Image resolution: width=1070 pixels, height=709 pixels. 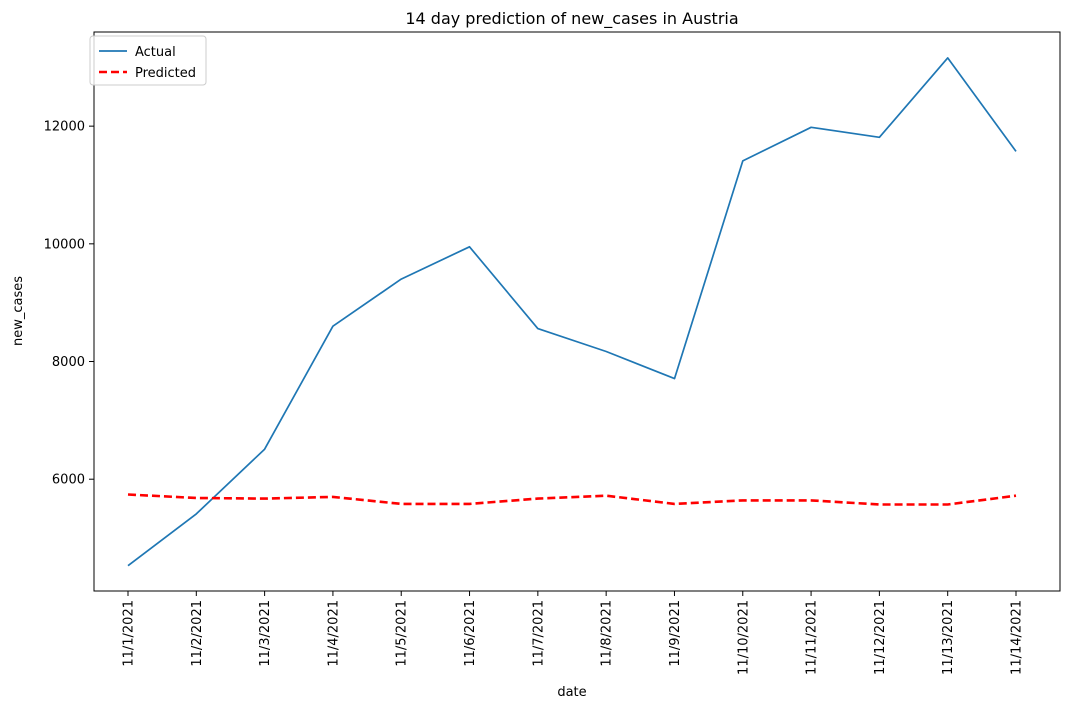 I want to click on x-axis-label: date, so click(x=571, y=692).